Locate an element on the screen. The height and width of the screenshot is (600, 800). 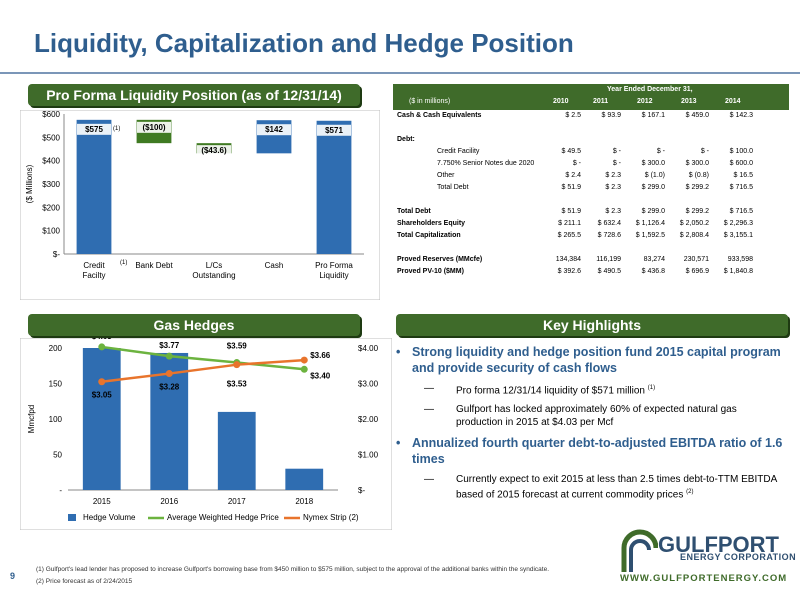
table-row-label: Other is located at coordinates (446, 175).